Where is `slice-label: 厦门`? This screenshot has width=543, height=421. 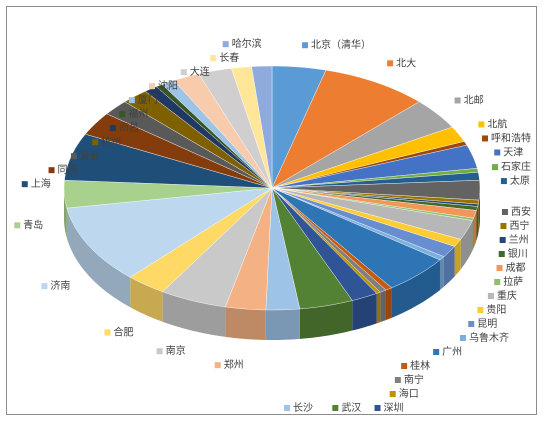
slice-label: 厦门 is located at coordinates (148, 99).